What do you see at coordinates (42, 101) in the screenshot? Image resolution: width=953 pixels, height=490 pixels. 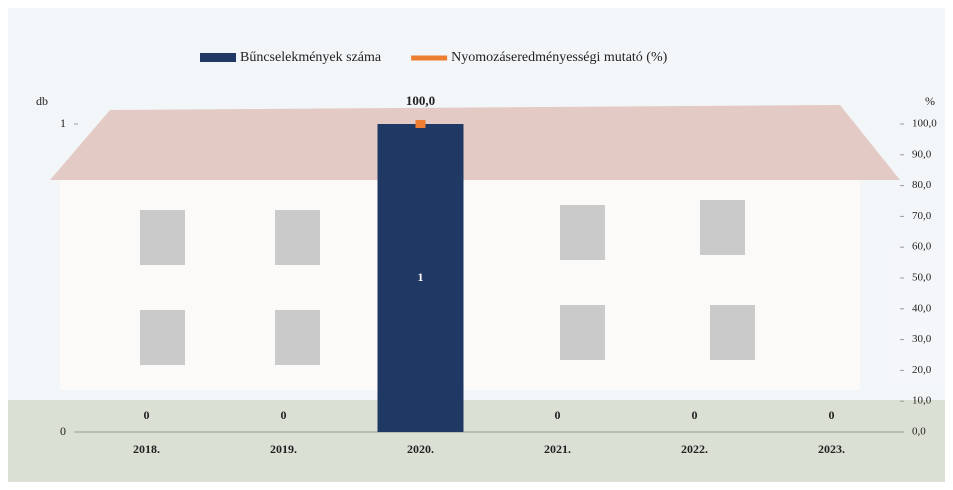 I see `y-axis-title: db` at bounding box center [42, 101].